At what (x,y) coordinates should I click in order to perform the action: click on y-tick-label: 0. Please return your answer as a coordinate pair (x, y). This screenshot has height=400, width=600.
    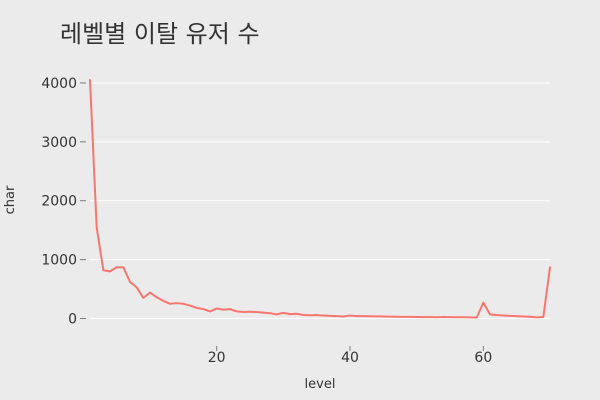
    Looking at the image, I should click on (72, 320).